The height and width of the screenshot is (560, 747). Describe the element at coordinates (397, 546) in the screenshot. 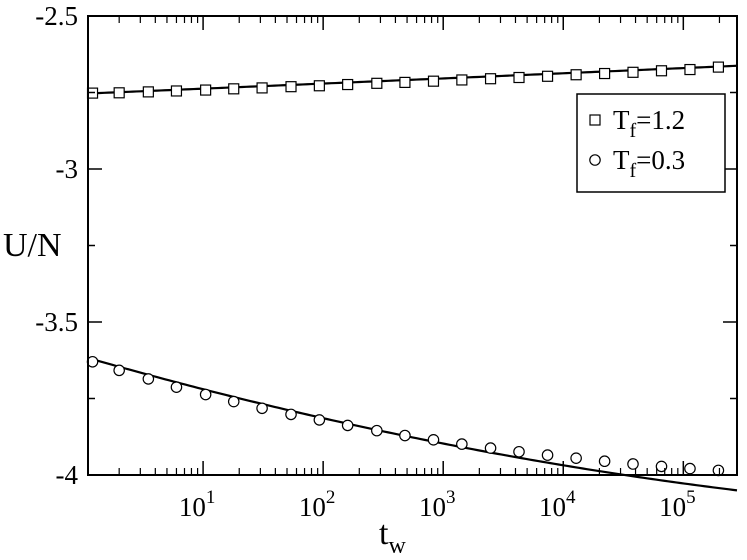

I see `x-axis-label-sub: w` at that location.